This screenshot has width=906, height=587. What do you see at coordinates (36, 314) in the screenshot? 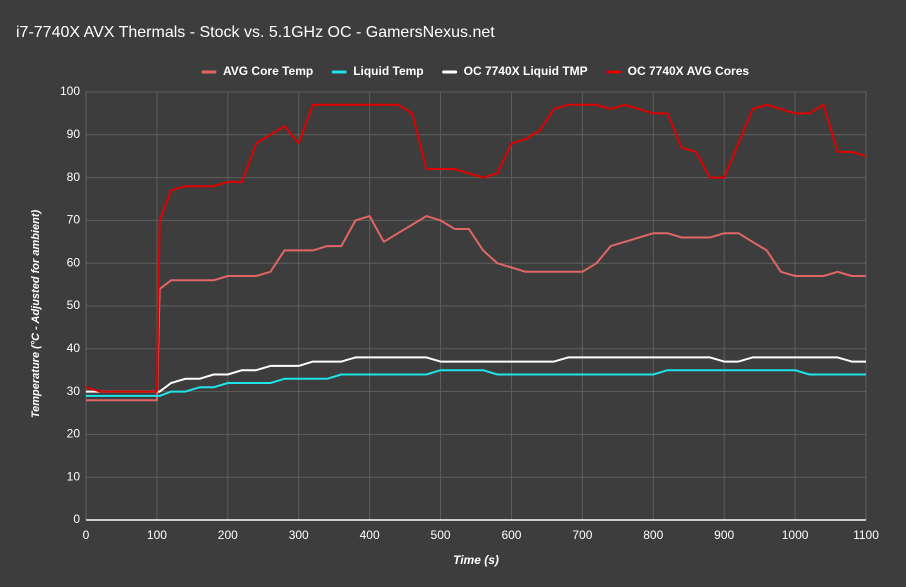
I see `y-axis-label: Temperature (°C - Adjusted for ambient)` at bounding box center [36, 314].